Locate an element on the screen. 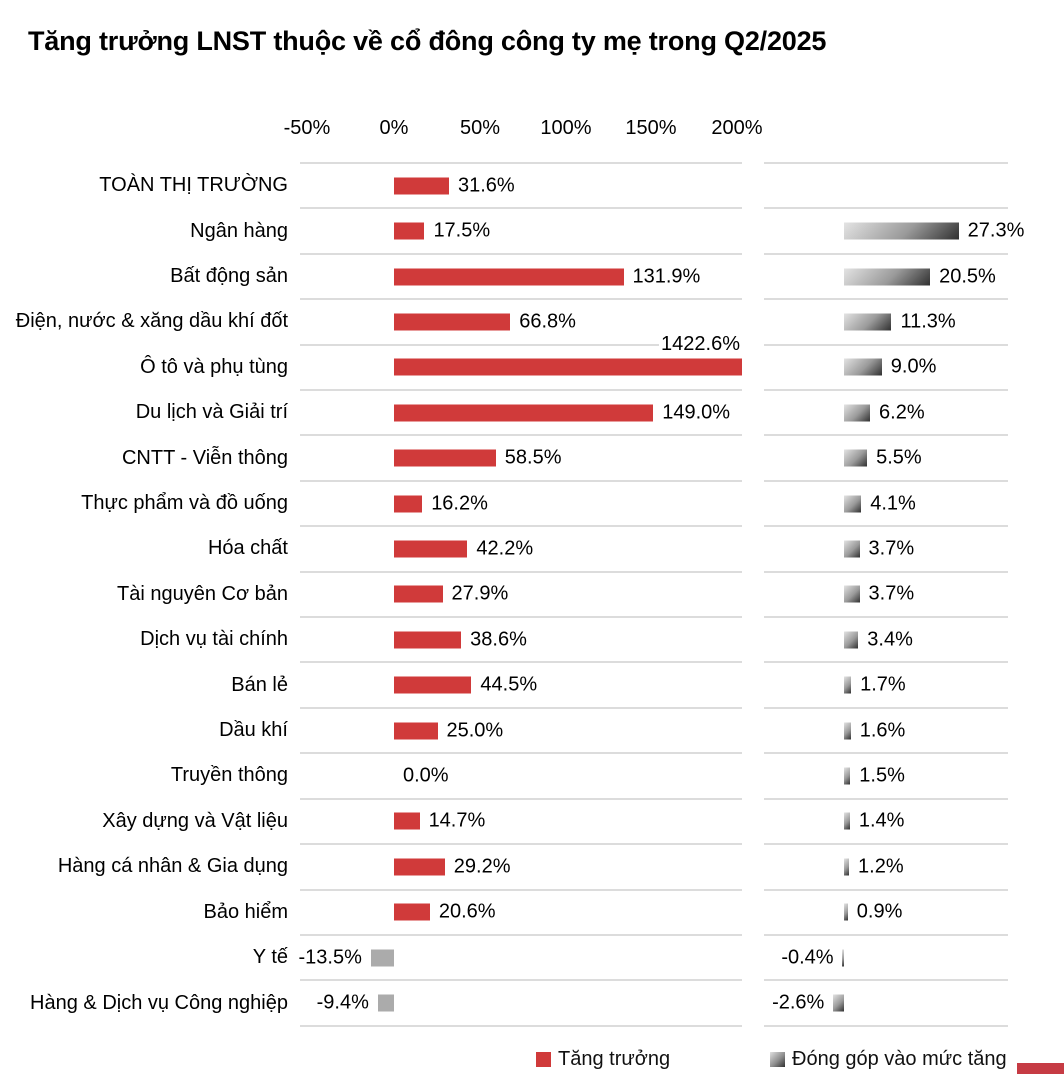  contribution-row: 0.9% is located at coordinates (886, 911).